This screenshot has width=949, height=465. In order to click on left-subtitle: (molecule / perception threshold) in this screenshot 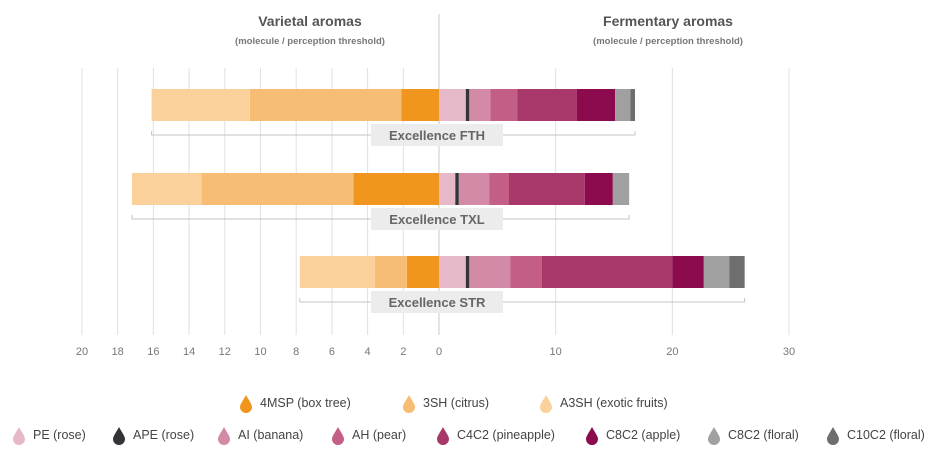, I will do `click(310, 41)`.